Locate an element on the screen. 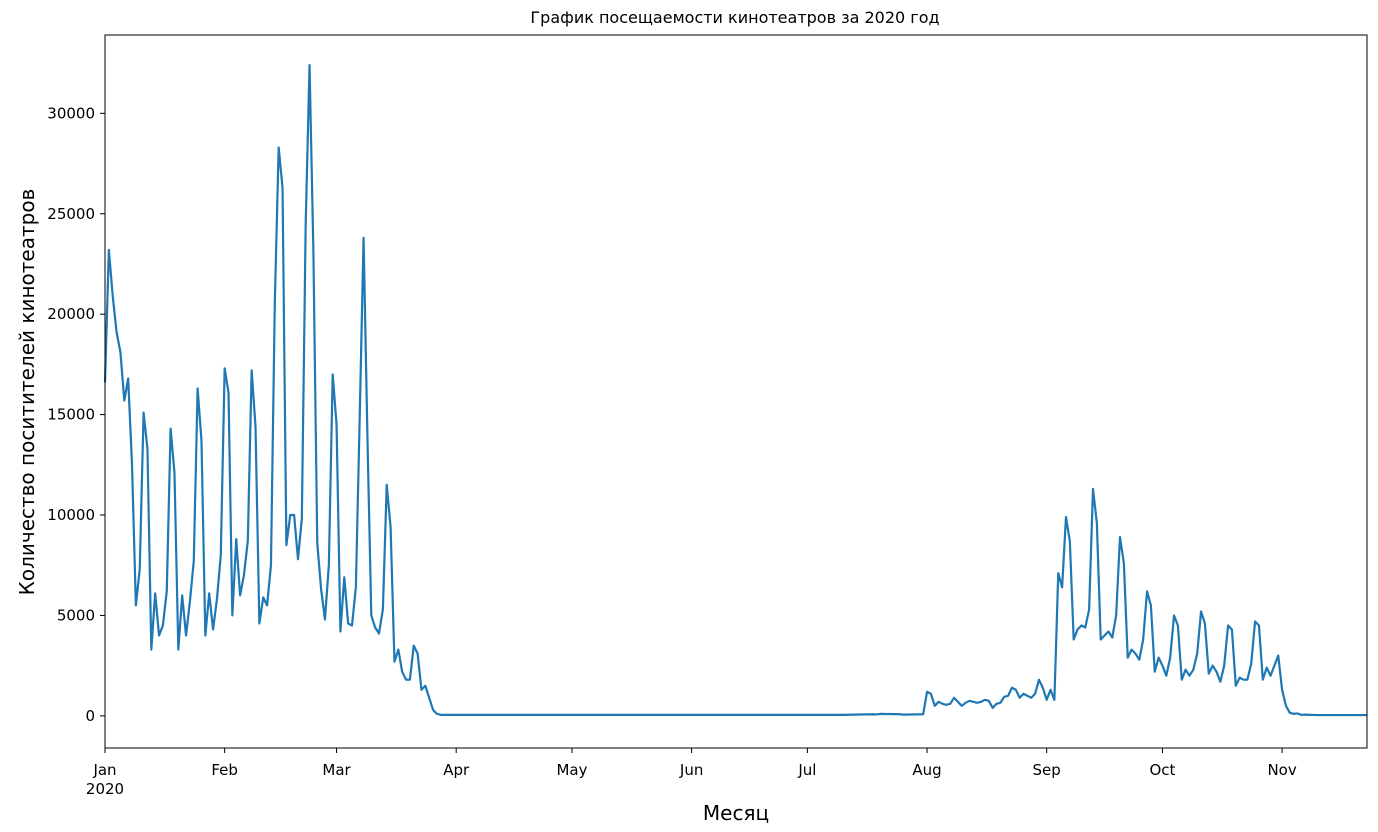  x-tick-label: Jul is located at coordinates (806, 770).